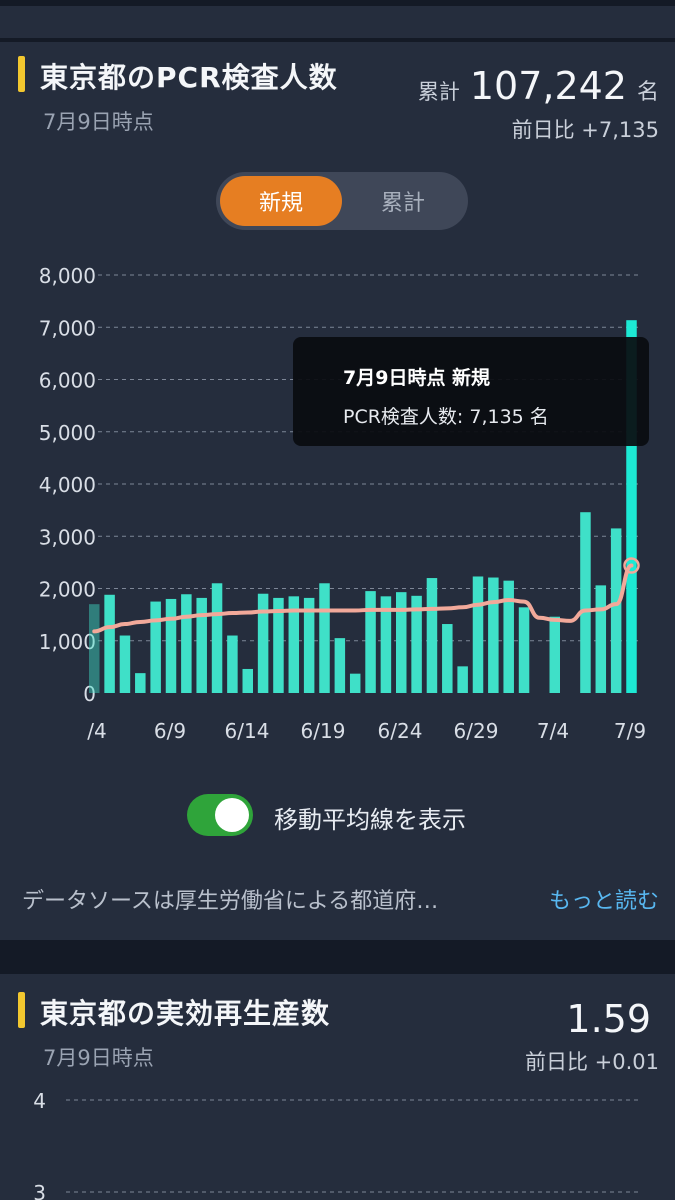  What do you see at coordinates (67, 485) in the screenshot?
I see `y-tick-label: 4,000` at bounding box center [67, 485].